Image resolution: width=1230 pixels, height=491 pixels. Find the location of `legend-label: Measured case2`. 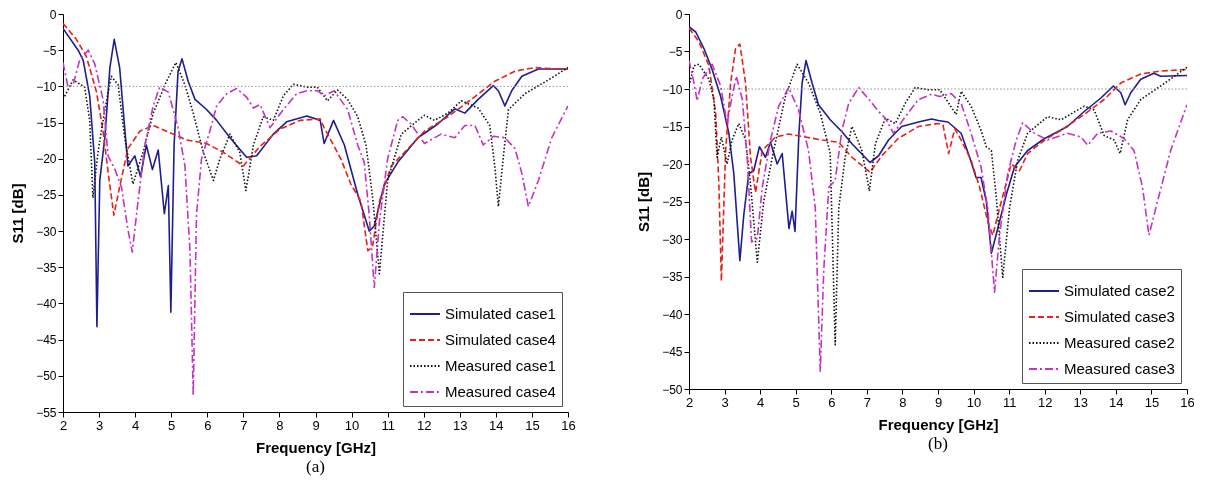

legend-label: Measured case2 is located at coordinates (1119, 342).